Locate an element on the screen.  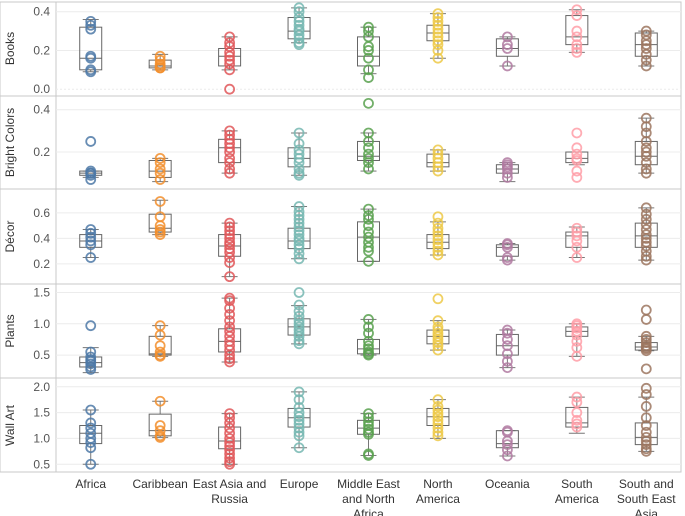
point-d-cor-oceania is located at coordinates (507, 247).